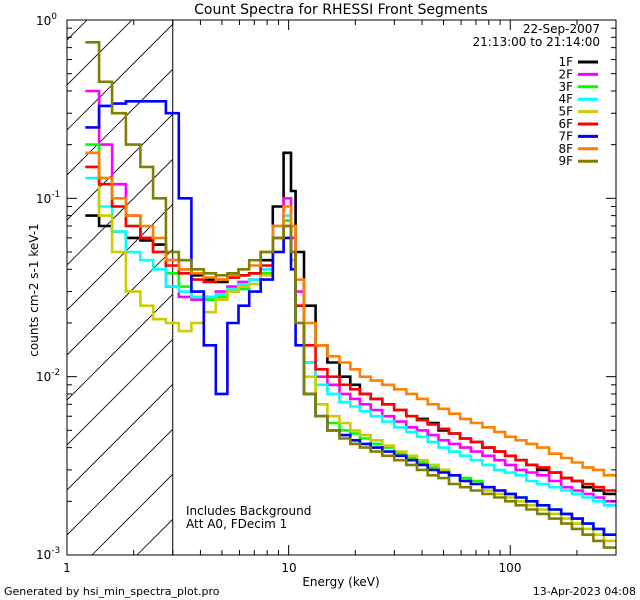  What do you see at coordinates (565, 112) in the screenshot?
I see `legend-label-5f: 5F` at bounding box center [565, 112].